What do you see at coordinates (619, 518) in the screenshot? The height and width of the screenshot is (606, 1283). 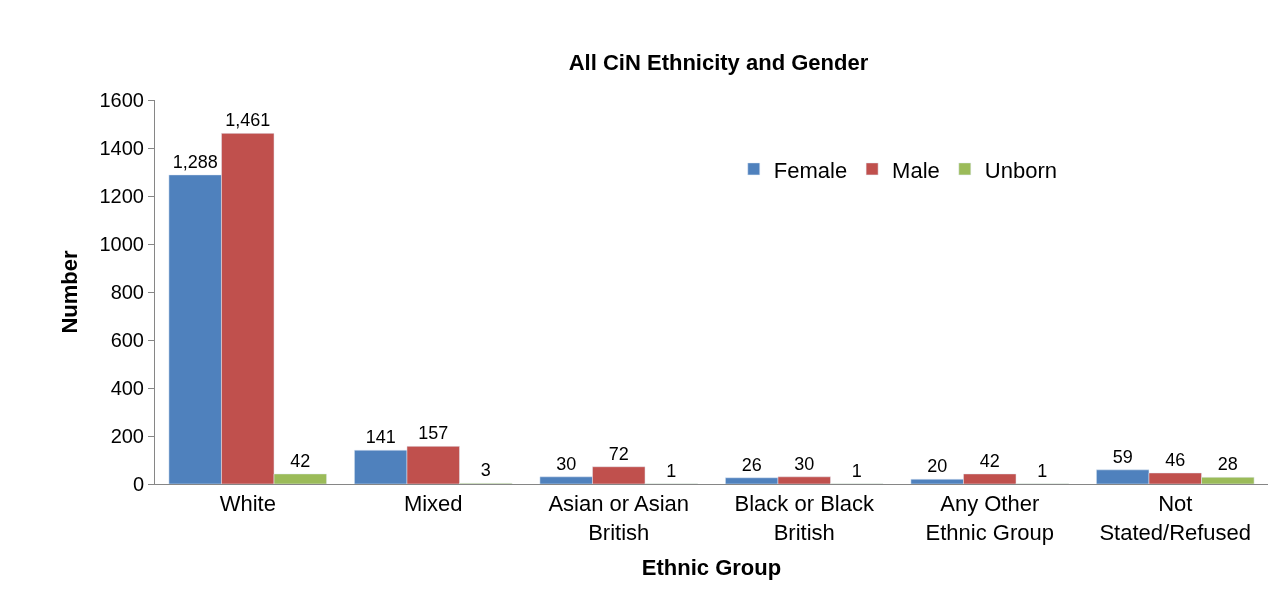 I see `x-tick-label: Asian or Asian British` at bounding box center [619, 518].